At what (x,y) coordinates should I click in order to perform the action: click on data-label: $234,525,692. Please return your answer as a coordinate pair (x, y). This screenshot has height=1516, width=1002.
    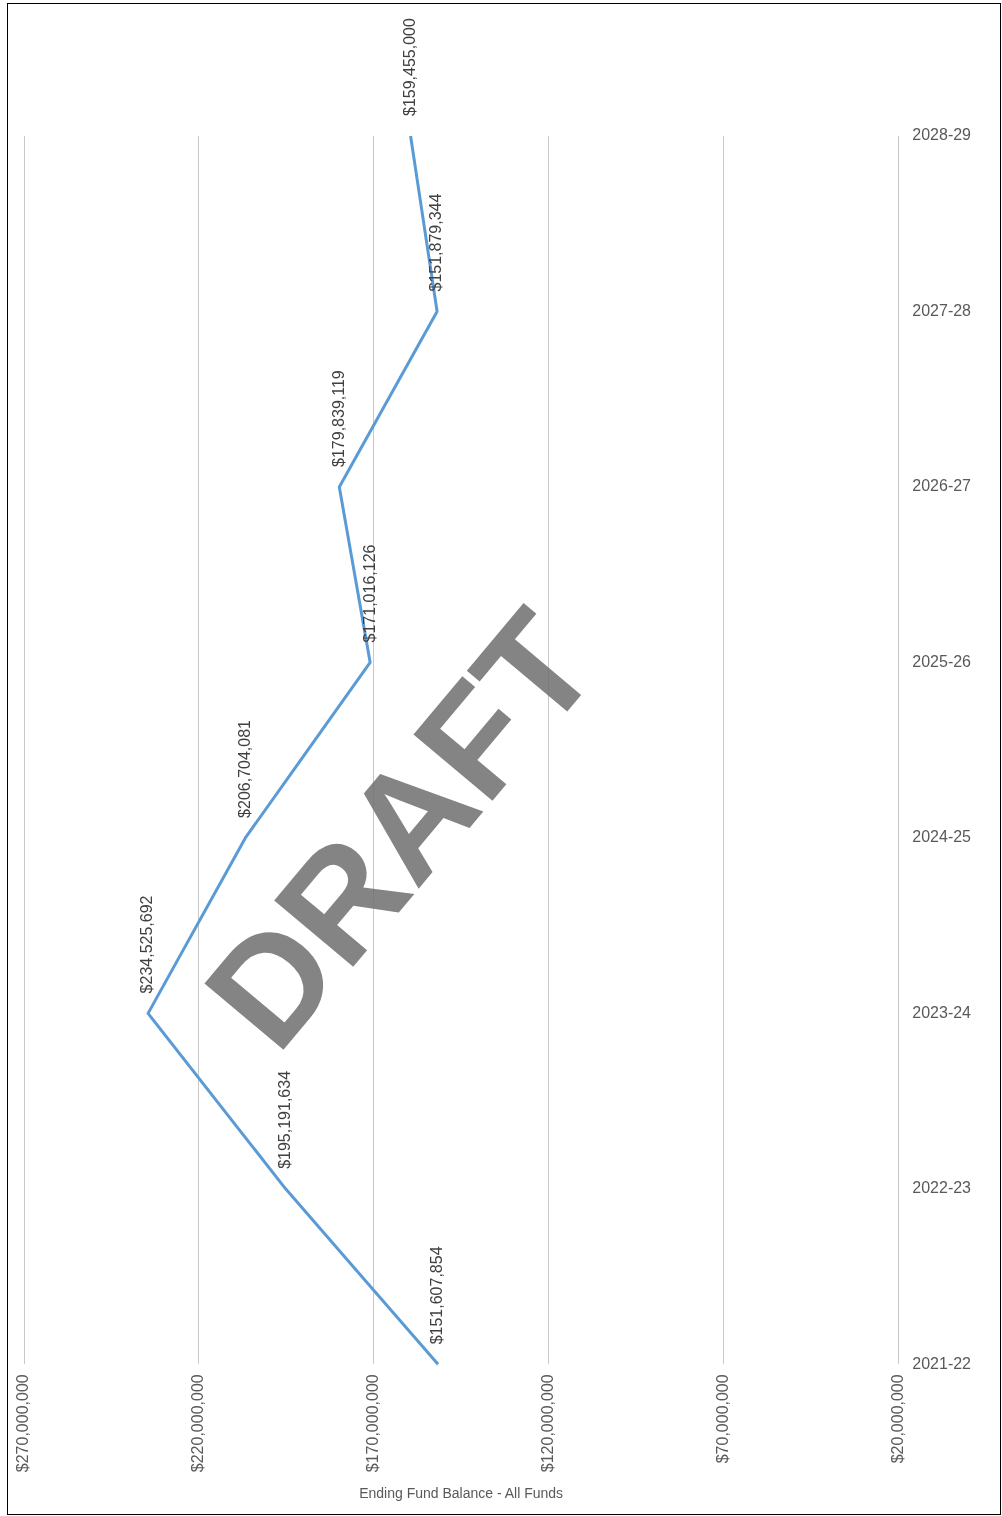
    Looking at the image, I should click on (147, 944).